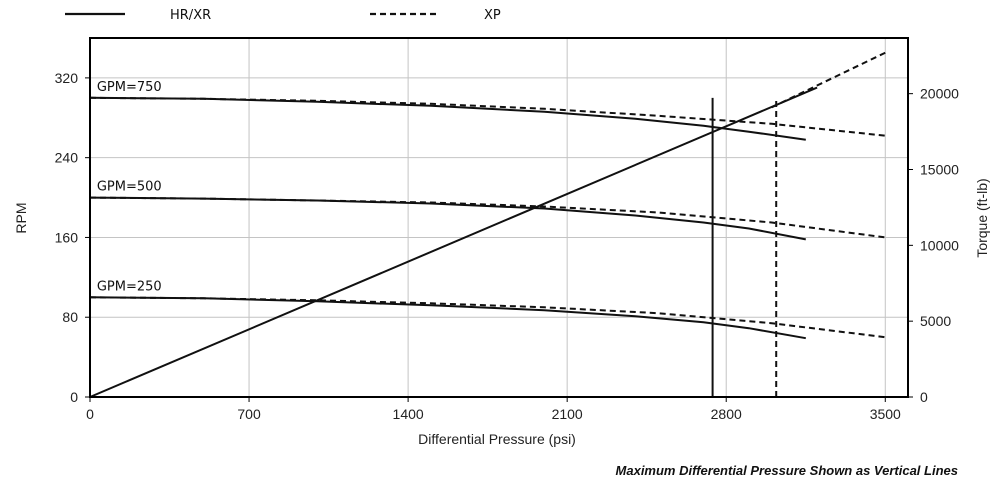 This screenshot has width=1000, height=487. I want to click on curve-label: GPM=500, so click(129, 187).